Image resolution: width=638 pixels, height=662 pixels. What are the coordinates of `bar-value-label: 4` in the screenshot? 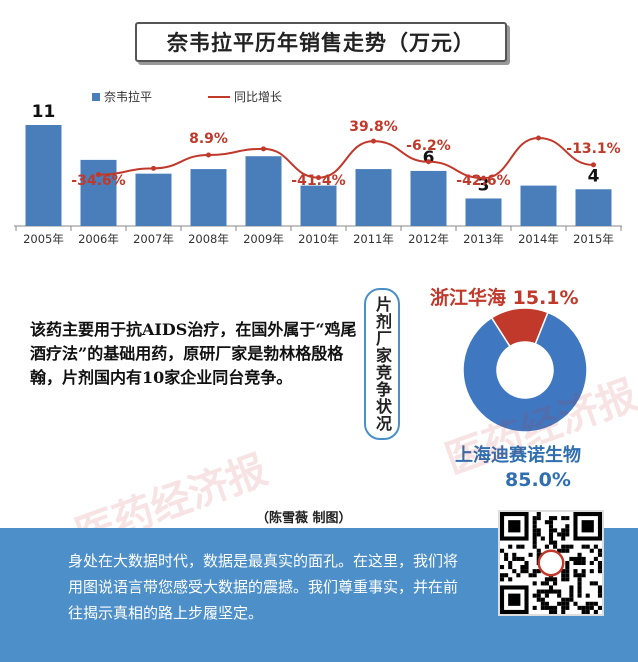 It's located at (594, 176).